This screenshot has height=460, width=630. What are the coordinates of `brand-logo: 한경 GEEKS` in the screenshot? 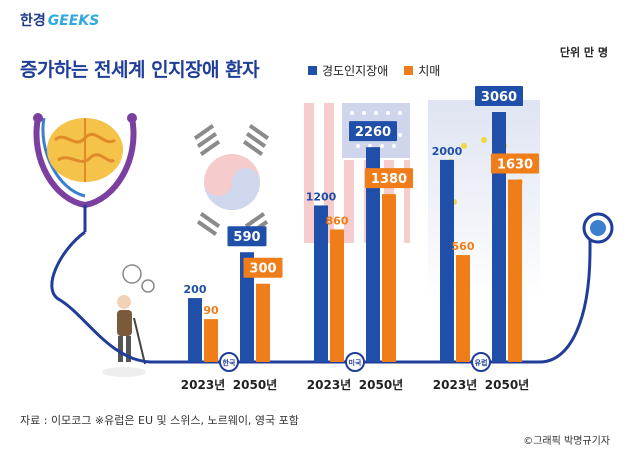 It's located at (59, 20).